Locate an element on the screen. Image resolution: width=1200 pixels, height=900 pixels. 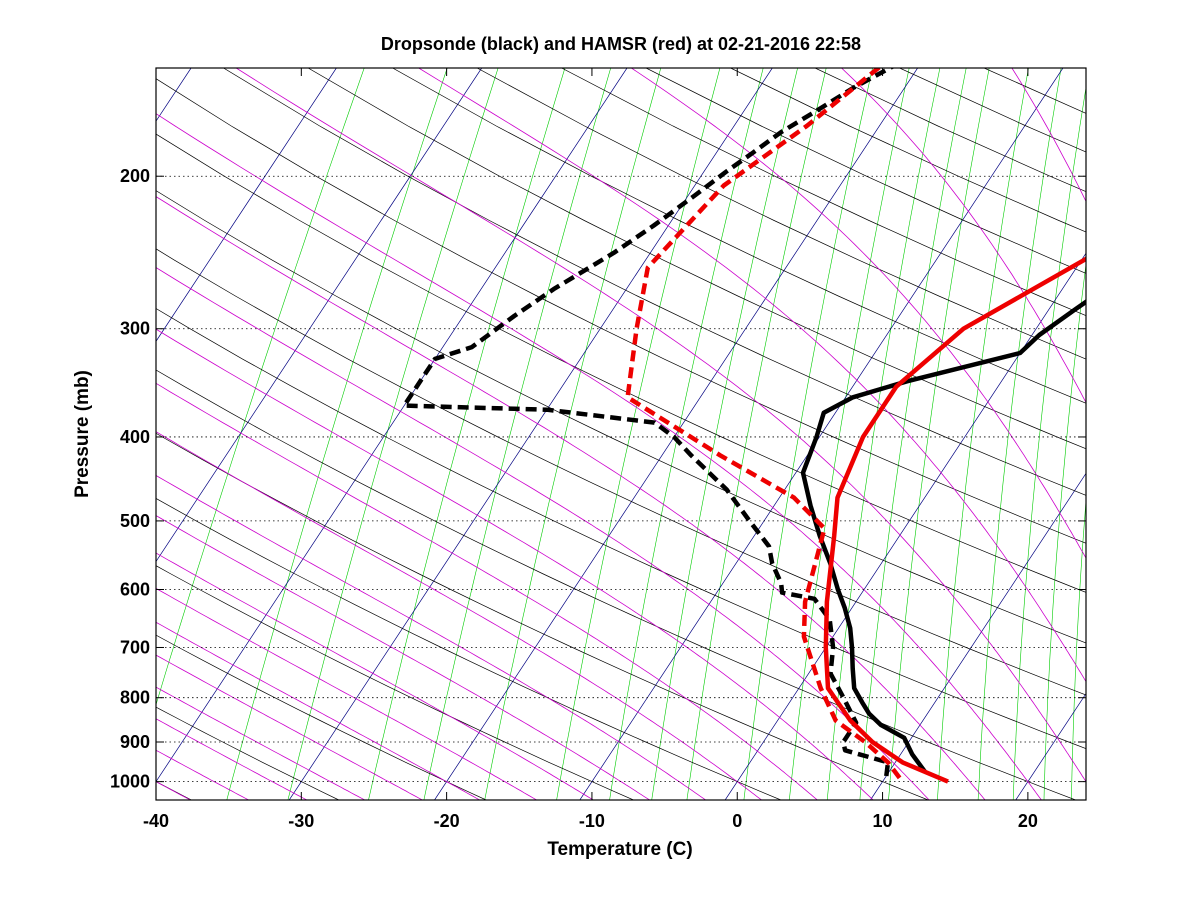
moist-adiabat--12 is located at coordinates (375, 676).